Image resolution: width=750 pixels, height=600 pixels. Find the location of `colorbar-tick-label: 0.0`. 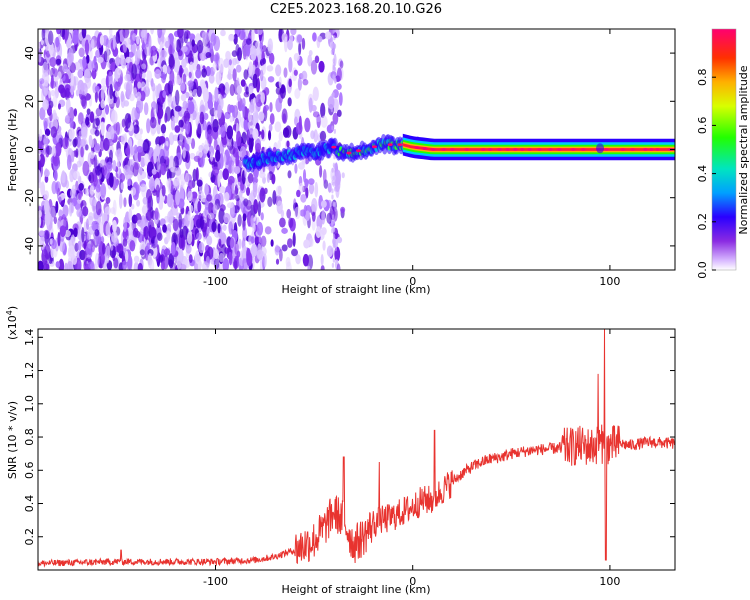

colorbar-tick-label: 0.0 is located at coordinates (702, 270).